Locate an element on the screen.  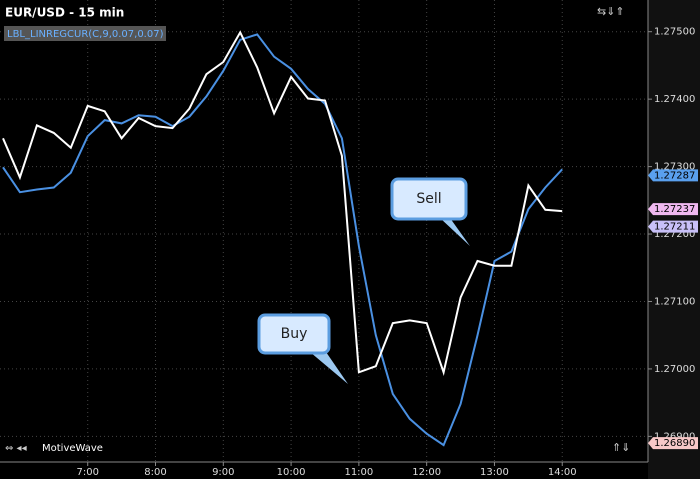
x-tick-label: 11:00 is located at coordinates (358, 472).